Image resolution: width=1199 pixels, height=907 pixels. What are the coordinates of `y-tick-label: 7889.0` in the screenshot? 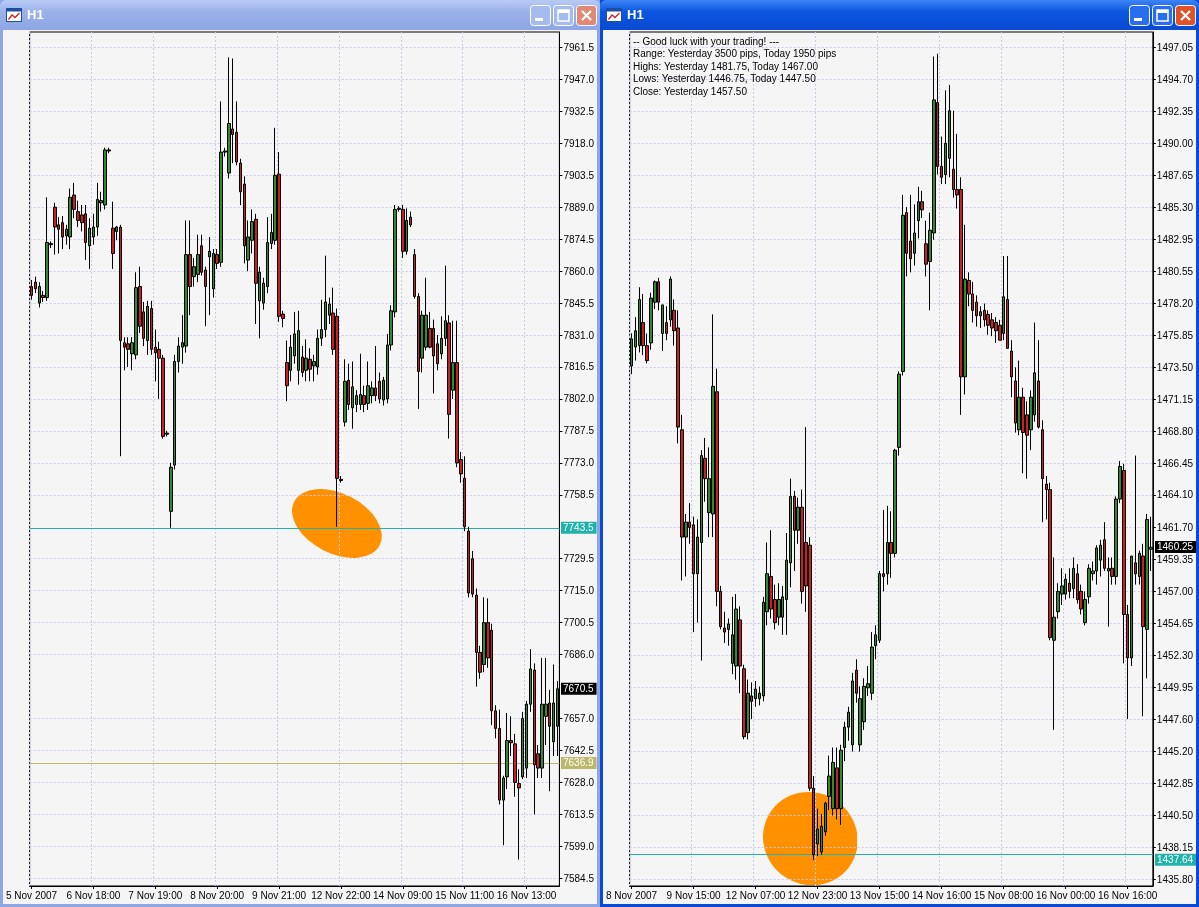 It's located at (579, 207).